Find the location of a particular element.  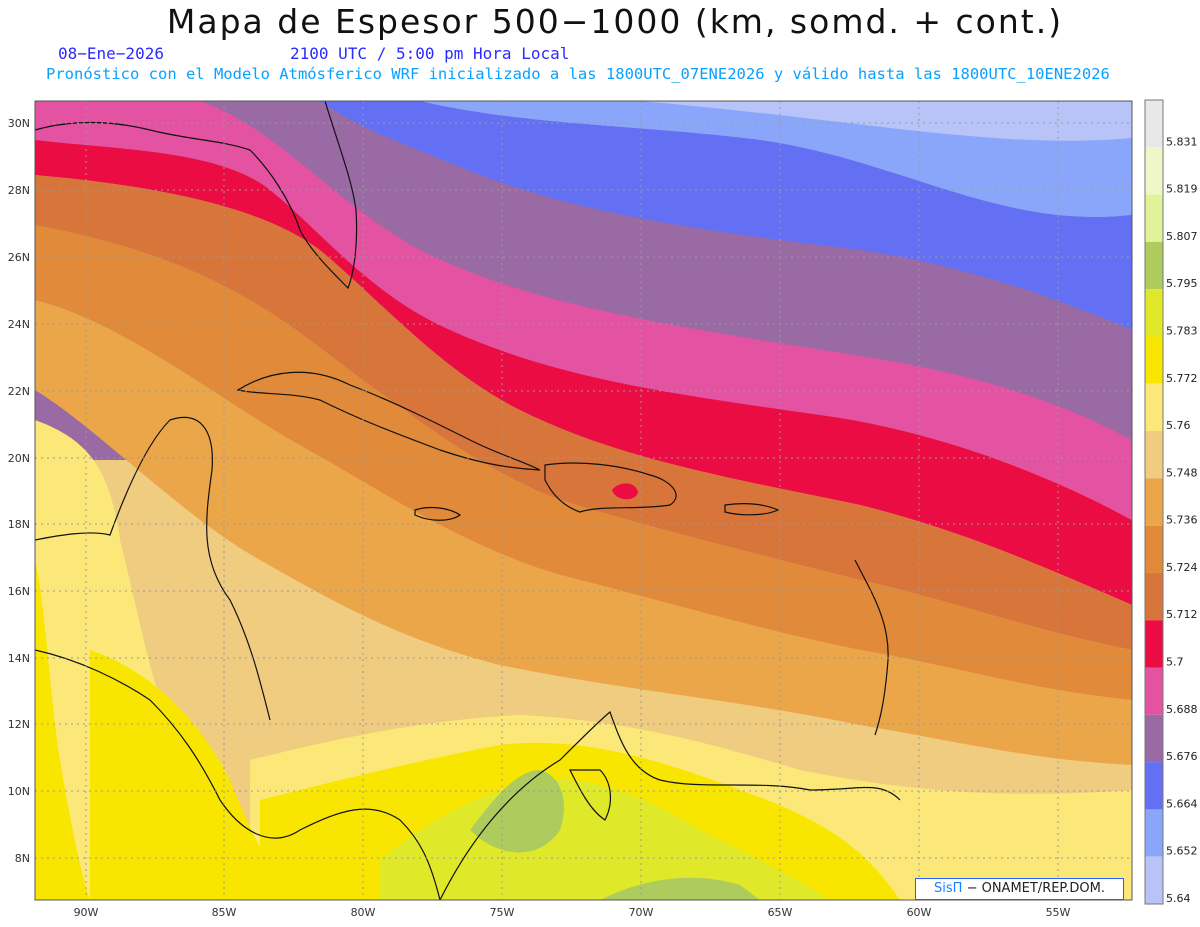

colorbar-label: 5.712 is located at coordinates (1182, 614).